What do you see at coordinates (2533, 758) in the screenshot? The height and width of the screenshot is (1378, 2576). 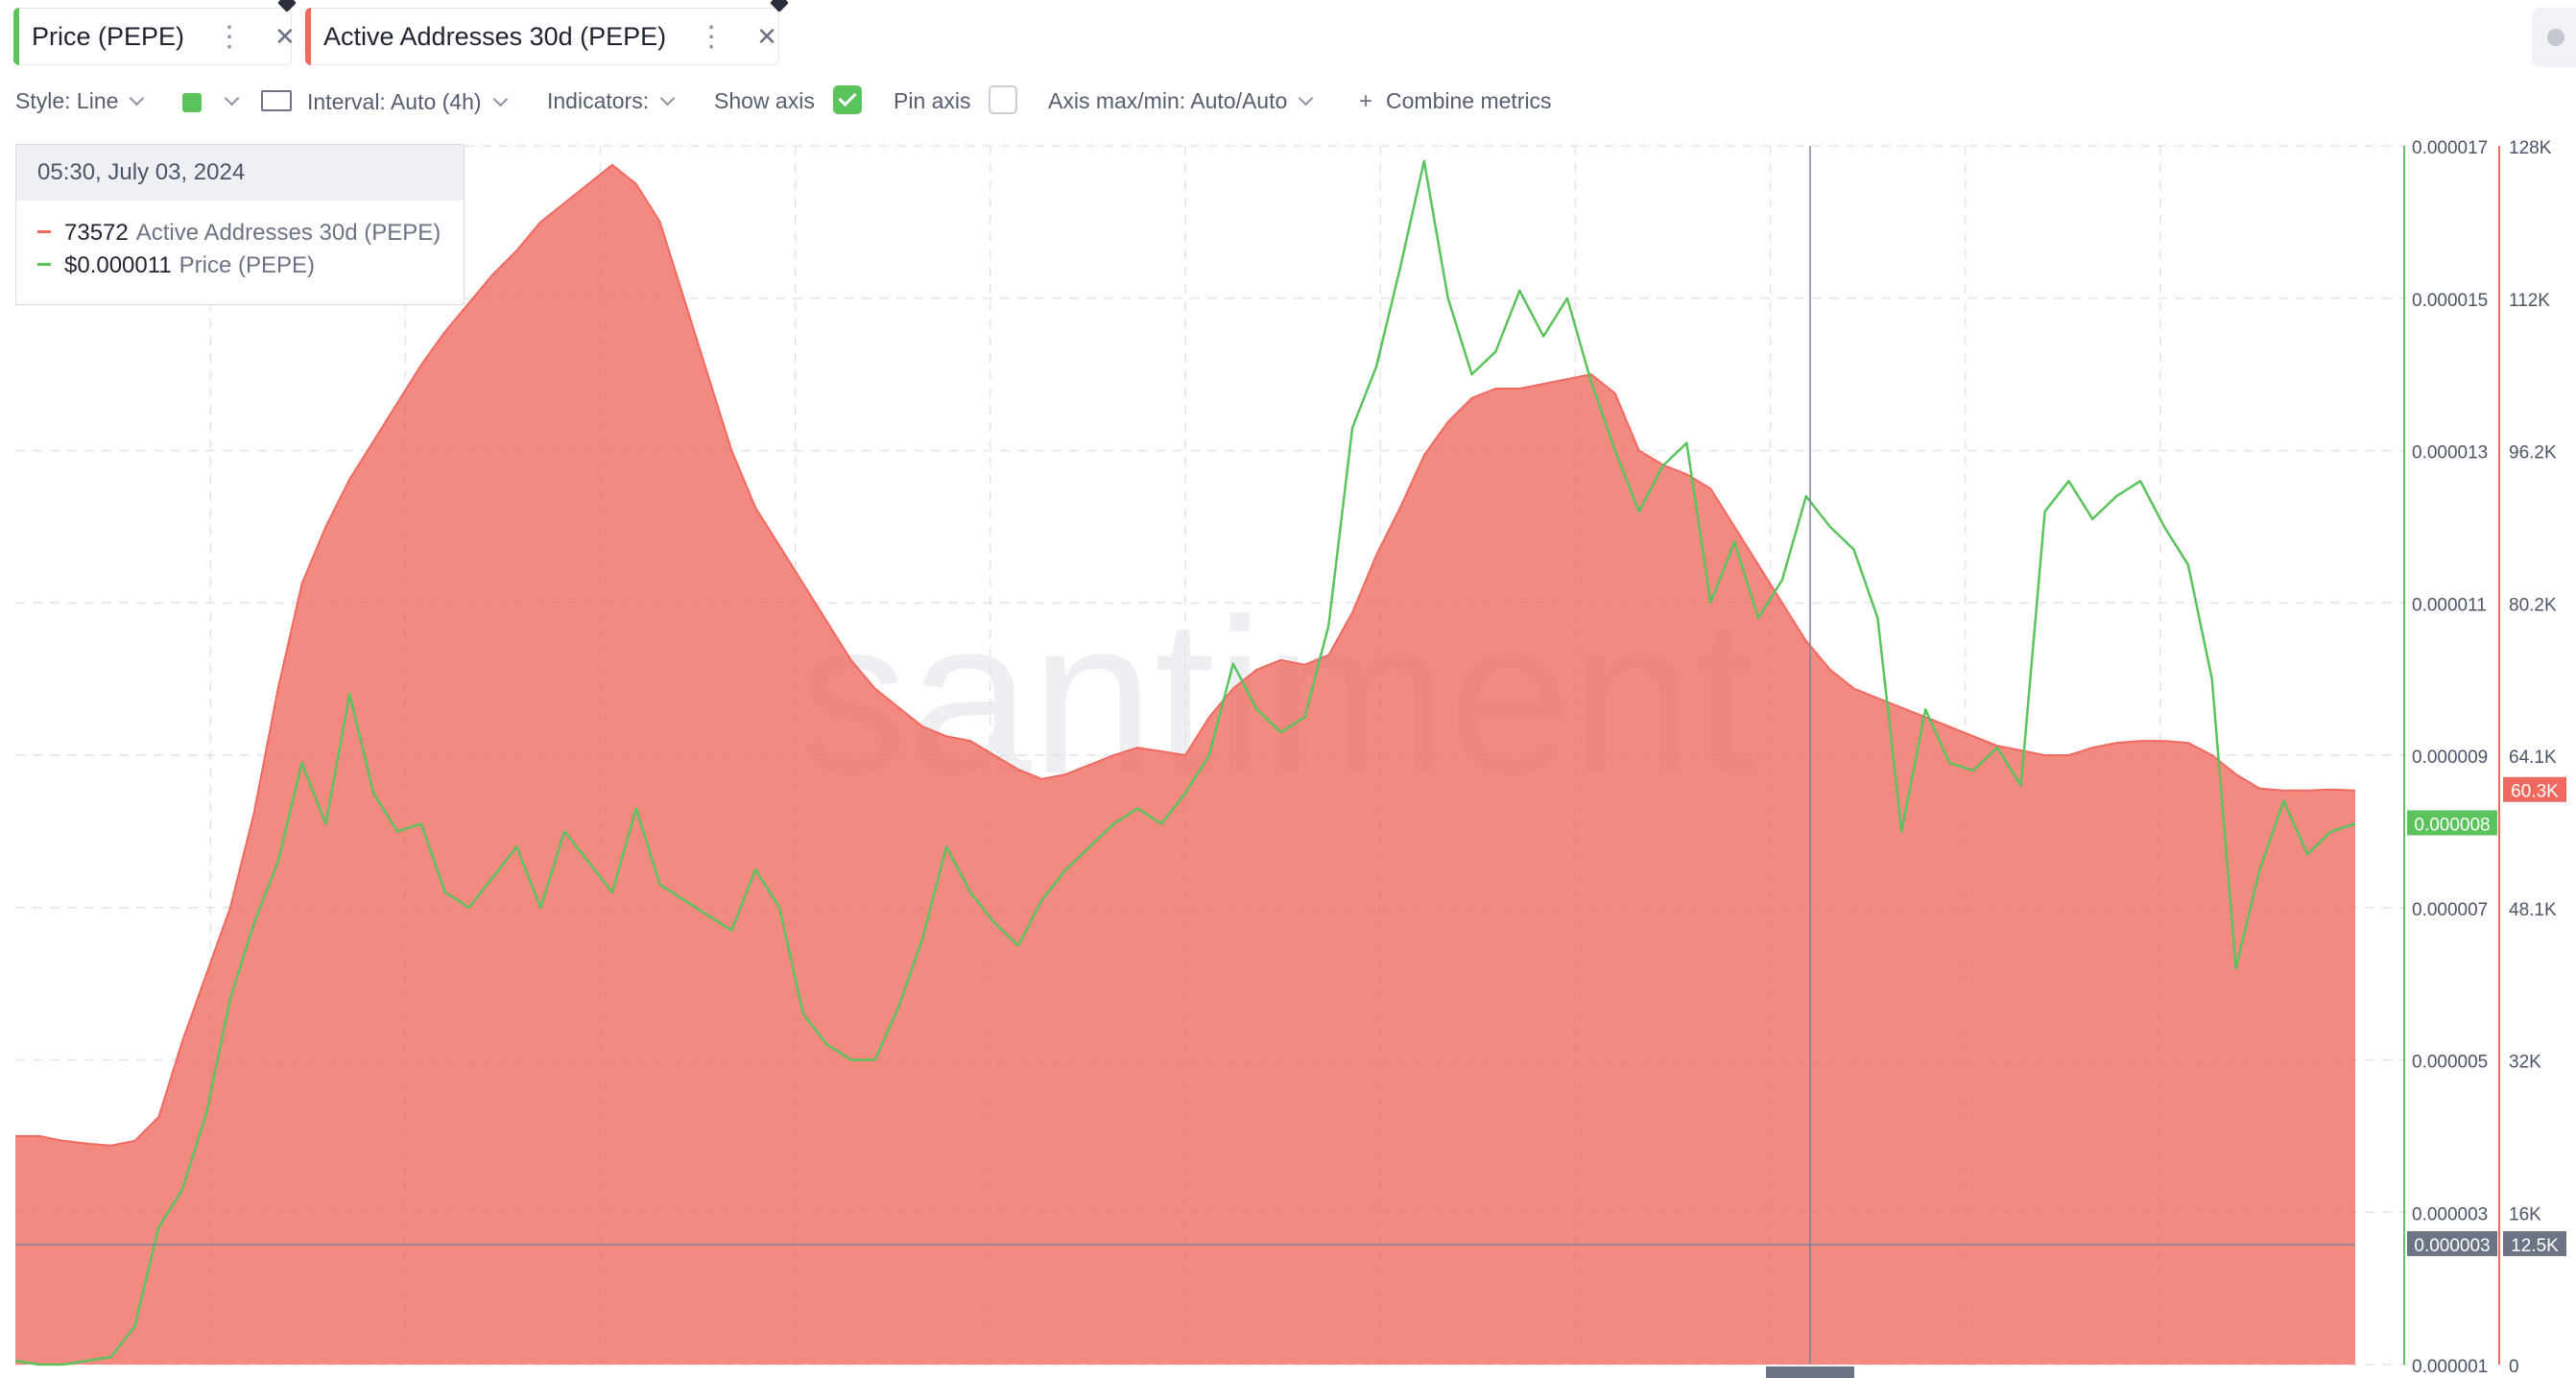 I see `addresses-axis-tick-label: 64.1K` at bounding box center [2533, 758].